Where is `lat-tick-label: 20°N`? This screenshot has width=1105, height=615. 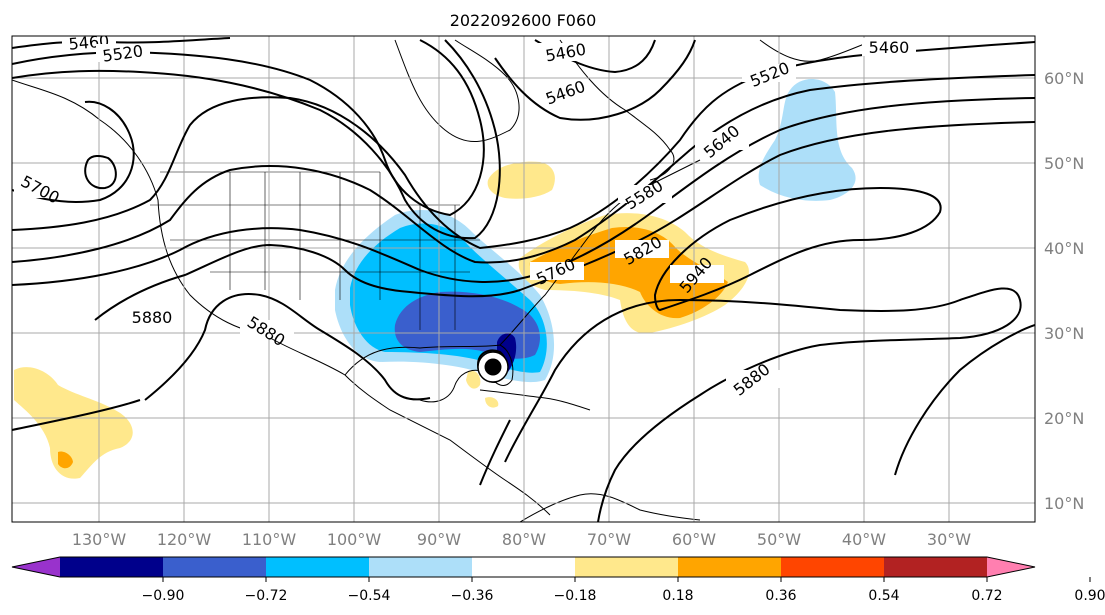 lat-tick-label: 20°N is located at coordinates (1064, 418).